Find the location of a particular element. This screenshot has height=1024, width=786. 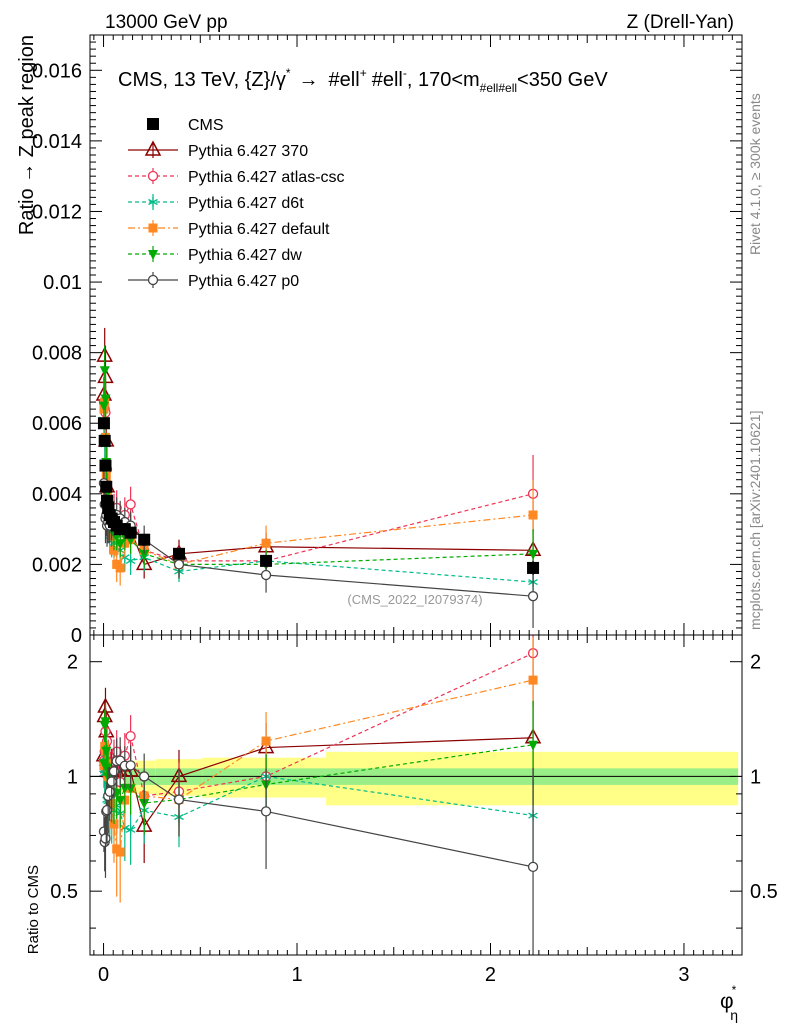

series-line-pythia-6-427-p0 is located at coordinates (318, 540).